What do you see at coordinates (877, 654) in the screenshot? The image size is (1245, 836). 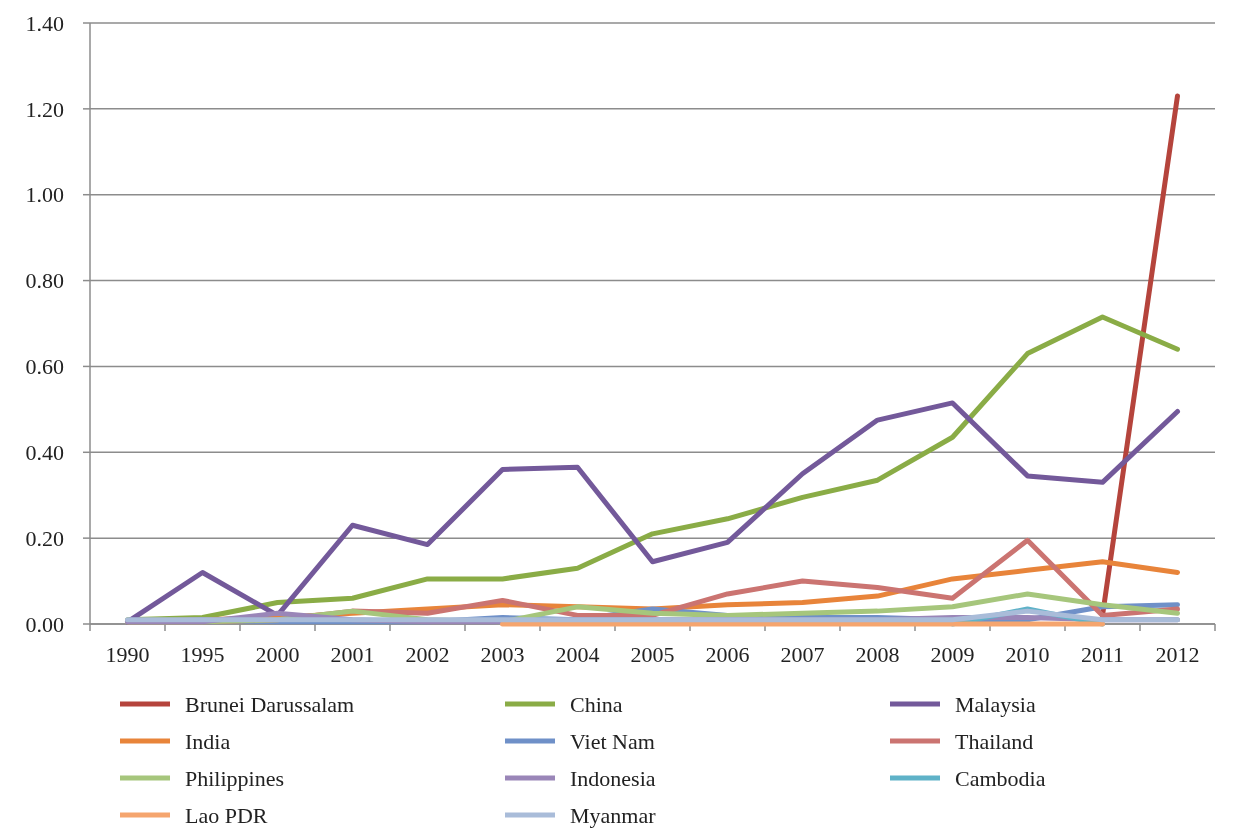 I see `x-tick-label: 2008` at bounding box center [877, 654].